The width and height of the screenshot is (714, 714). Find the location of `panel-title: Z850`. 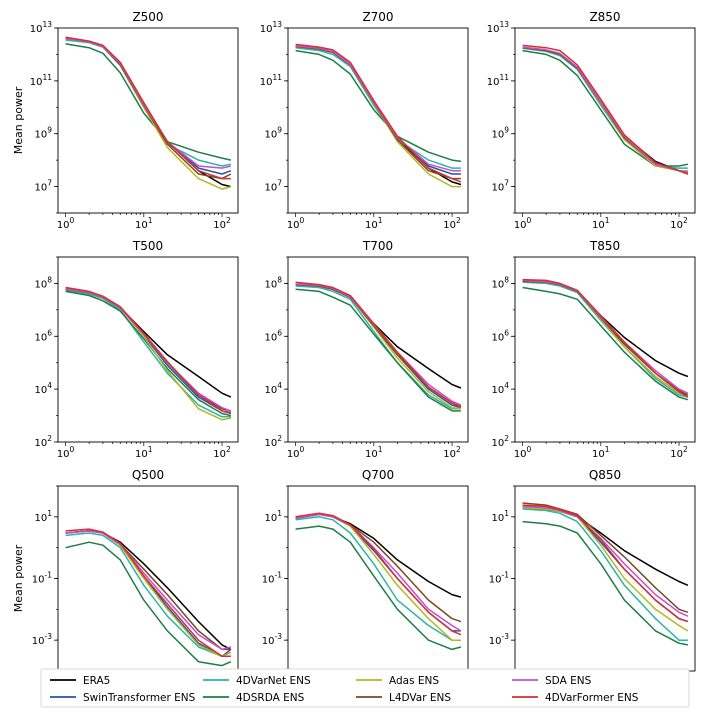

panel-title: Z850 is located at coordinates (604, 17).